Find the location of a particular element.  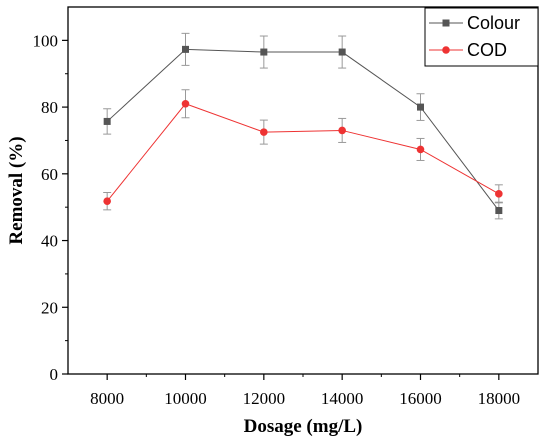

legend-box is located at coordinates (481, 37).